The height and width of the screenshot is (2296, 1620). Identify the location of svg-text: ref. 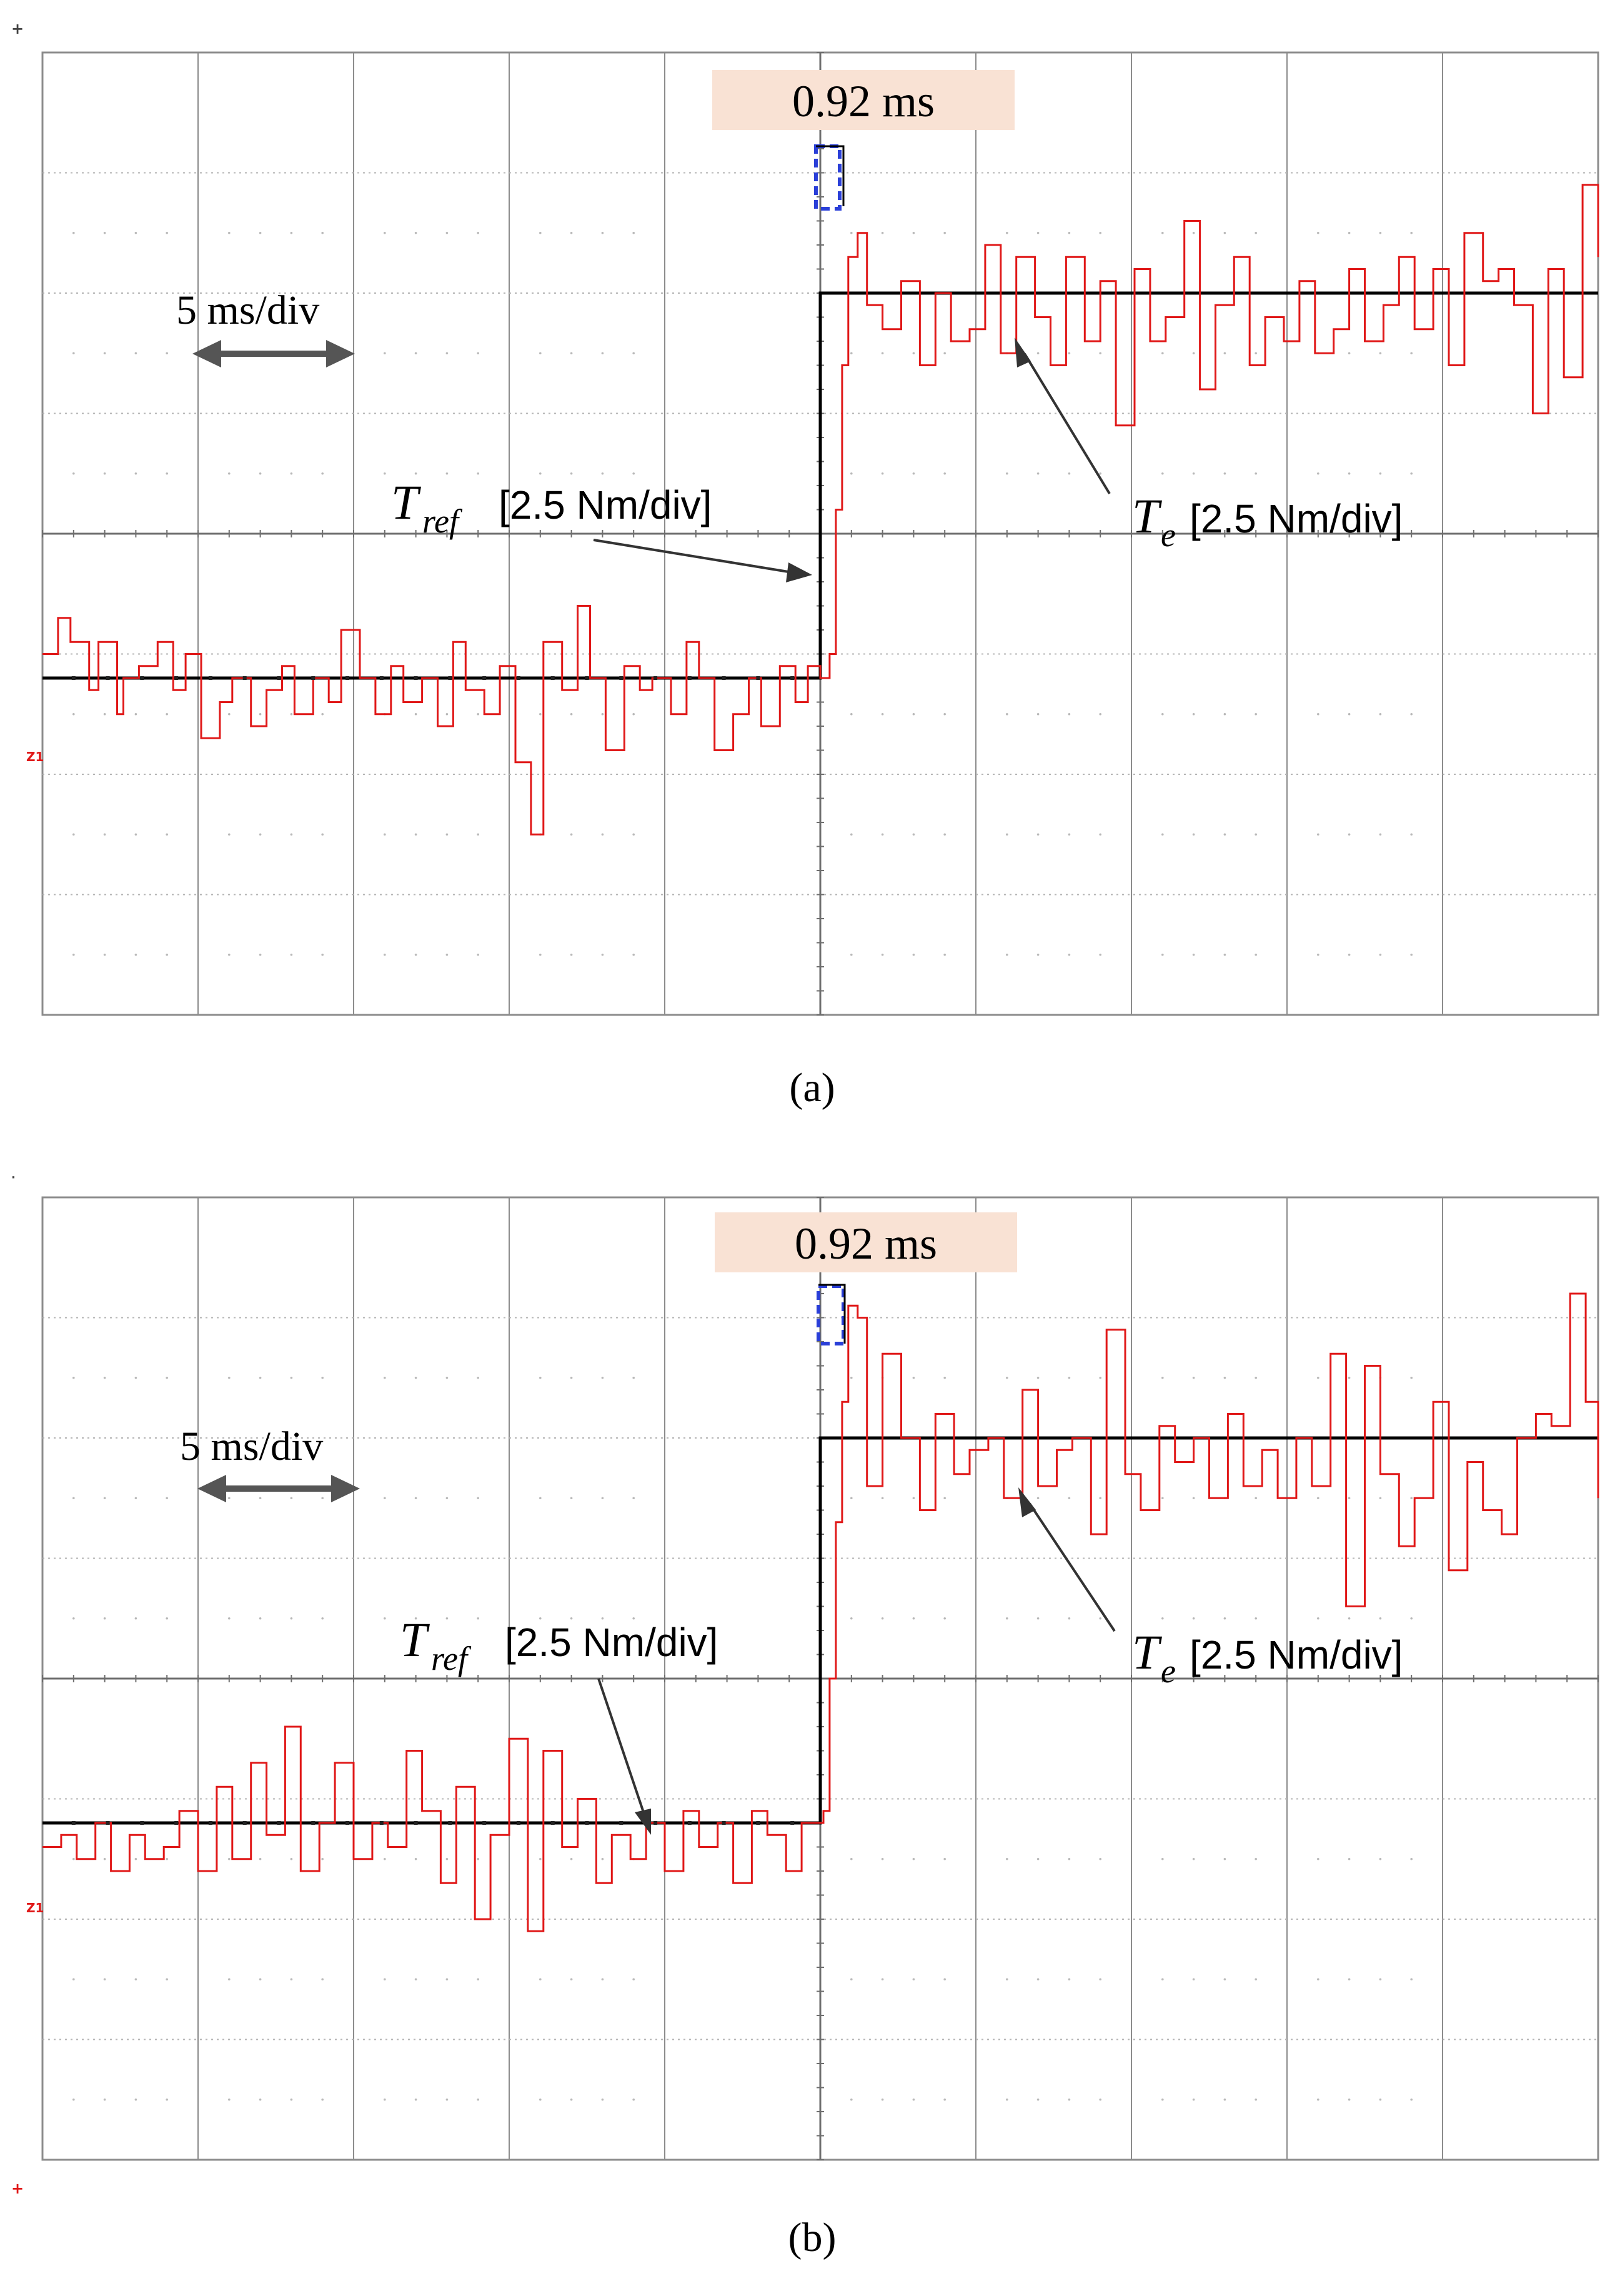
(451, 1658).